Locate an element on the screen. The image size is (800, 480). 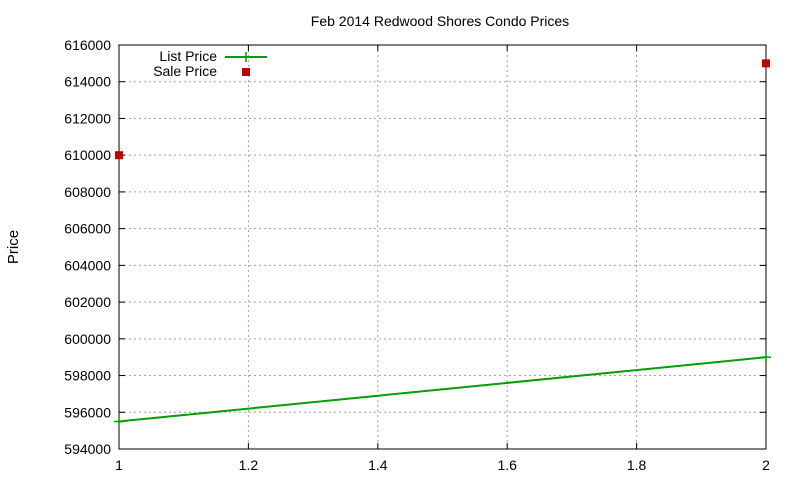
y-tick-label: 614000 is located at coordinates (87, 82).